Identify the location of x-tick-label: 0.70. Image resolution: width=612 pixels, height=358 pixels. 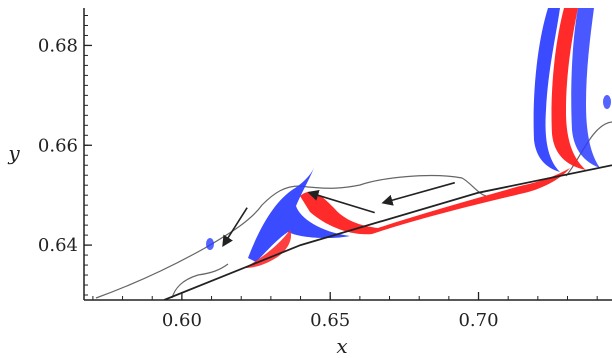
(478, 320).